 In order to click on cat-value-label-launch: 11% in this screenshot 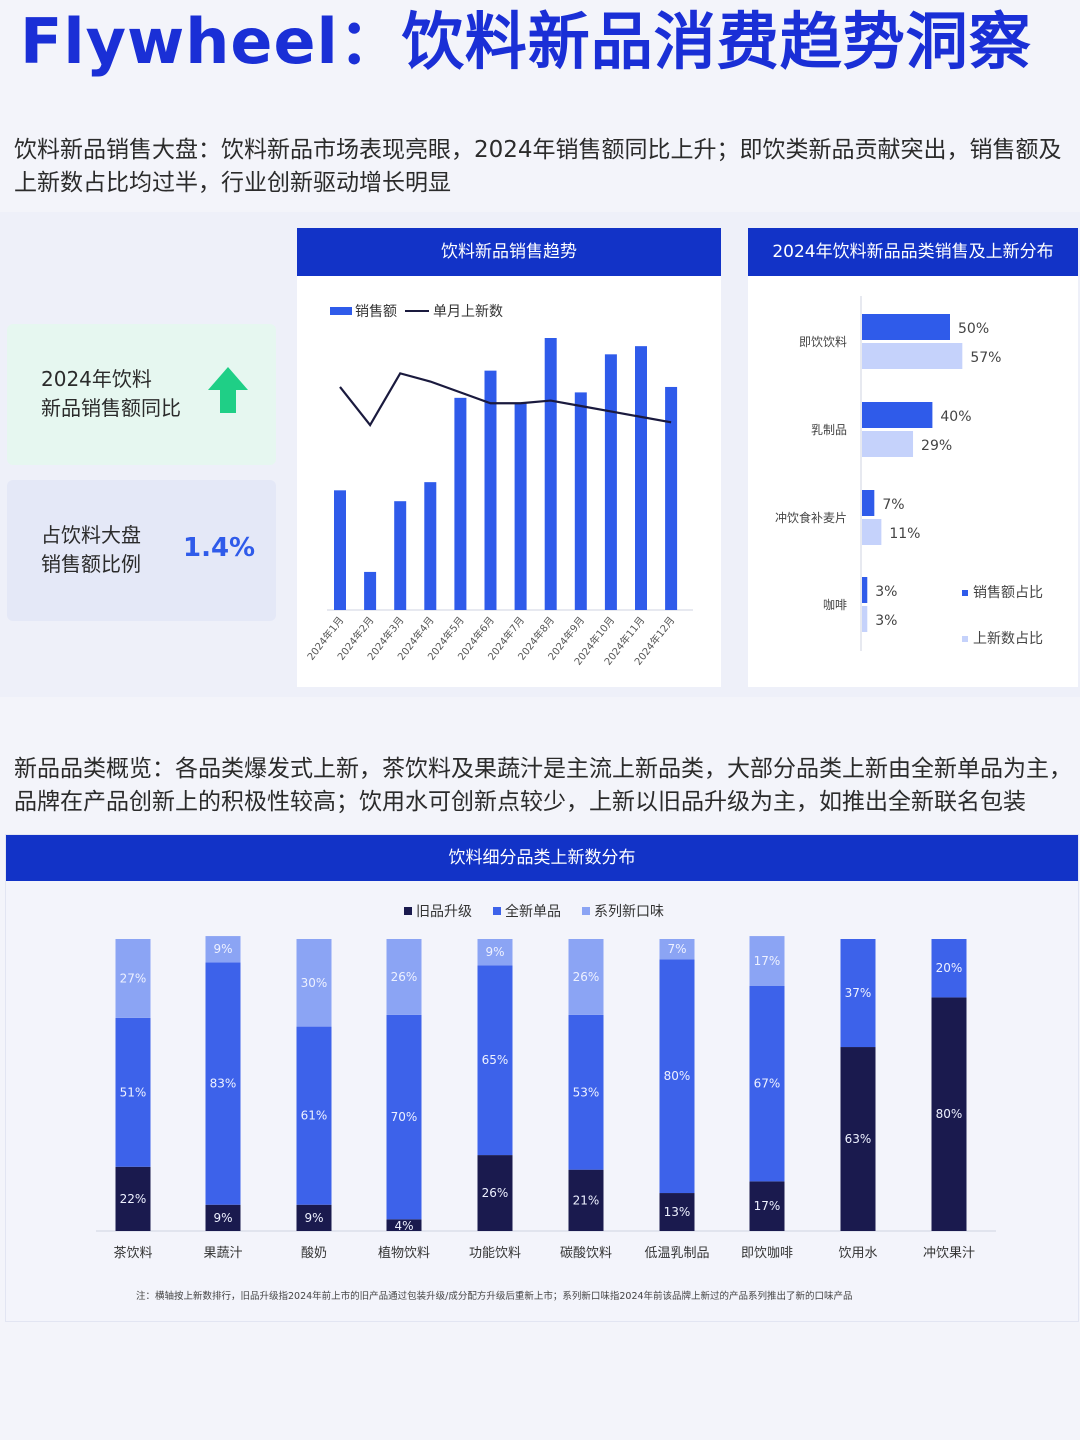, I will do `click(904, 534)`.